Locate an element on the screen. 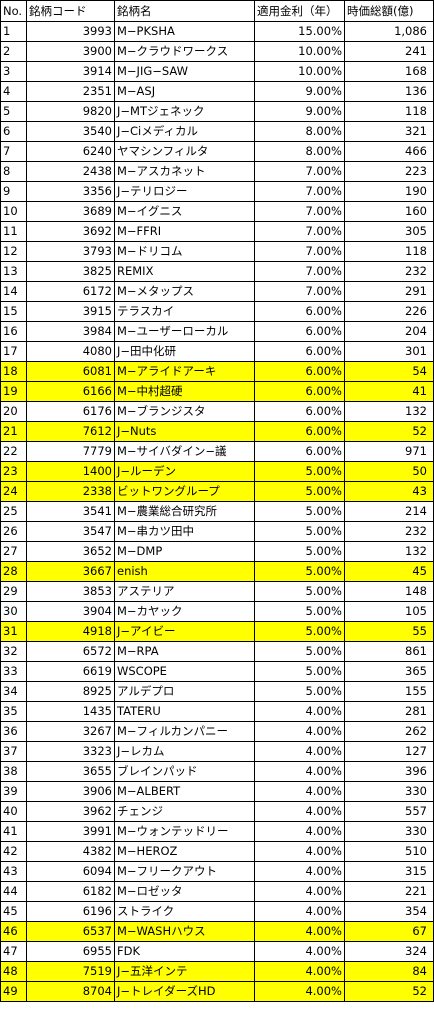 The height and width of the screenshot is (1024, 434). cell-code: 3323 is located at coordinates (70, 751).